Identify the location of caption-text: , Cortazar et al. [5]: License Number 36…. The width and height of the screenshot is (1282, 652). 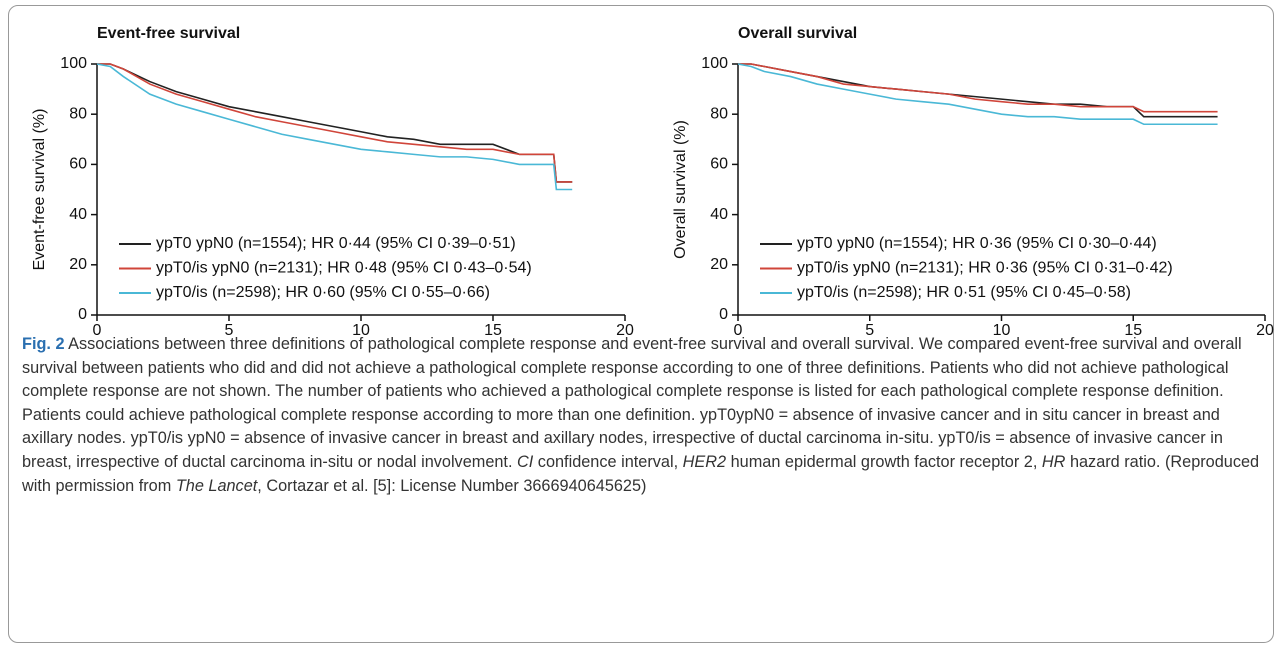
(452, 485).